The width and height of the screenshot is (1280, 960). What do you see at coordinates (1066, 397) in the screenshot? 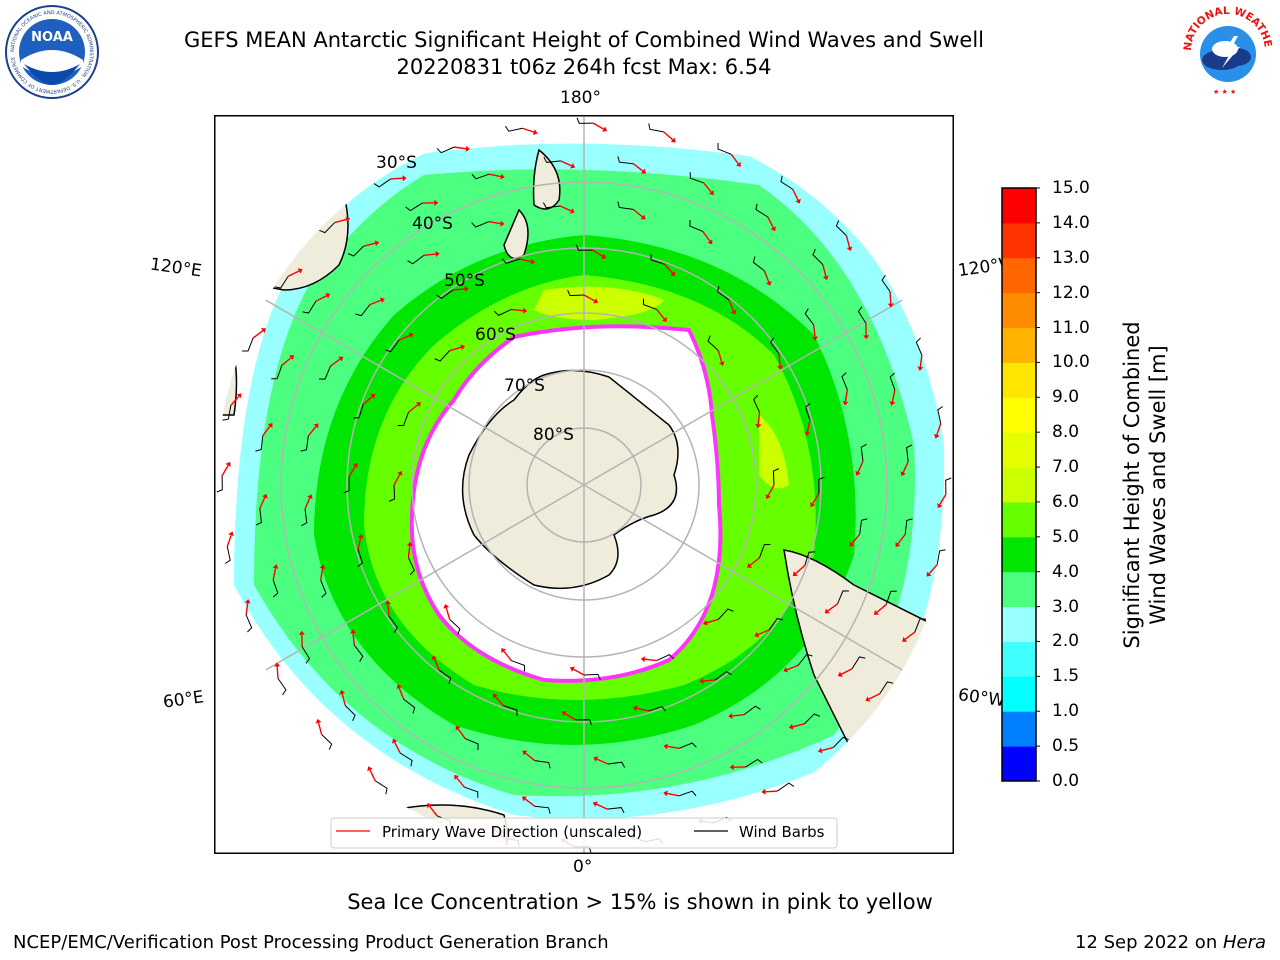
I see `colorbar-tick-label: 9.0` at bounding box center [1066, 397].